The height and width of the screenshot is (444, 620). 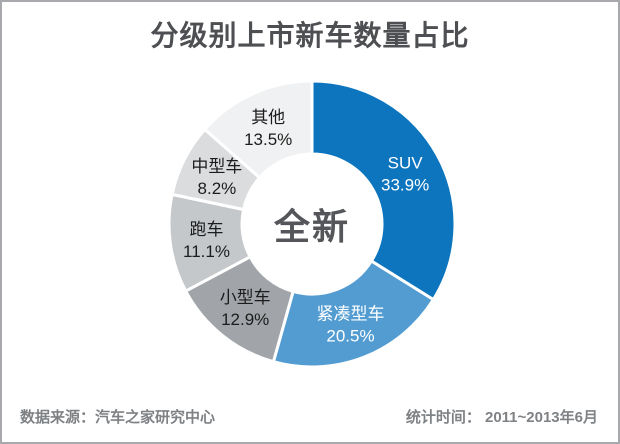 I want to click on chart-title: 分级别上市新车数量占比, so click(x=310, y=35).